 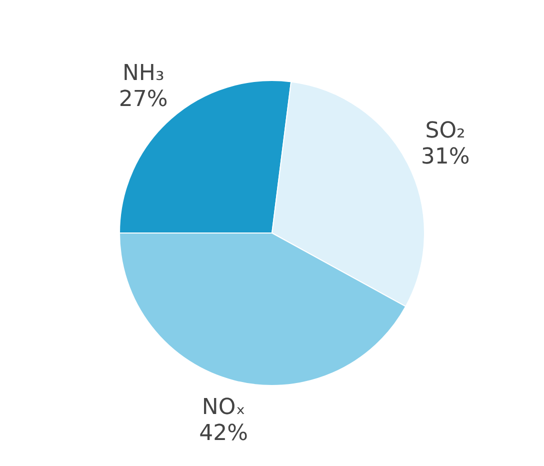 What do you see at coordinates (445, 157) in the screenshot?
I see `data-label: 31%` at bounding box center [445, 157].